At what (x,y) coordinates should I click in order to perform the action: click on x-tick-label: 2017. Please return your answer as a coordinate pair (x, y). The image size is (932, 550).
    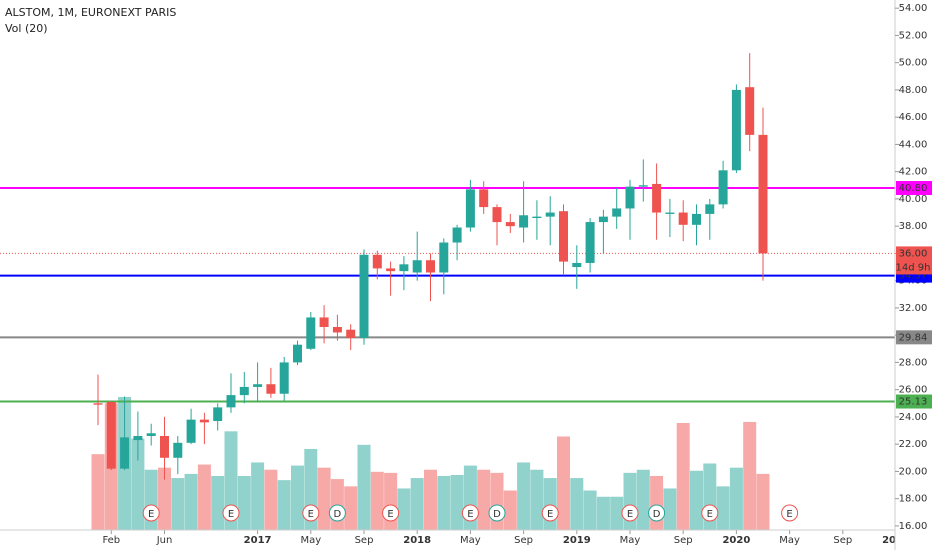
    Looking at the image, I should click on (258, 540).